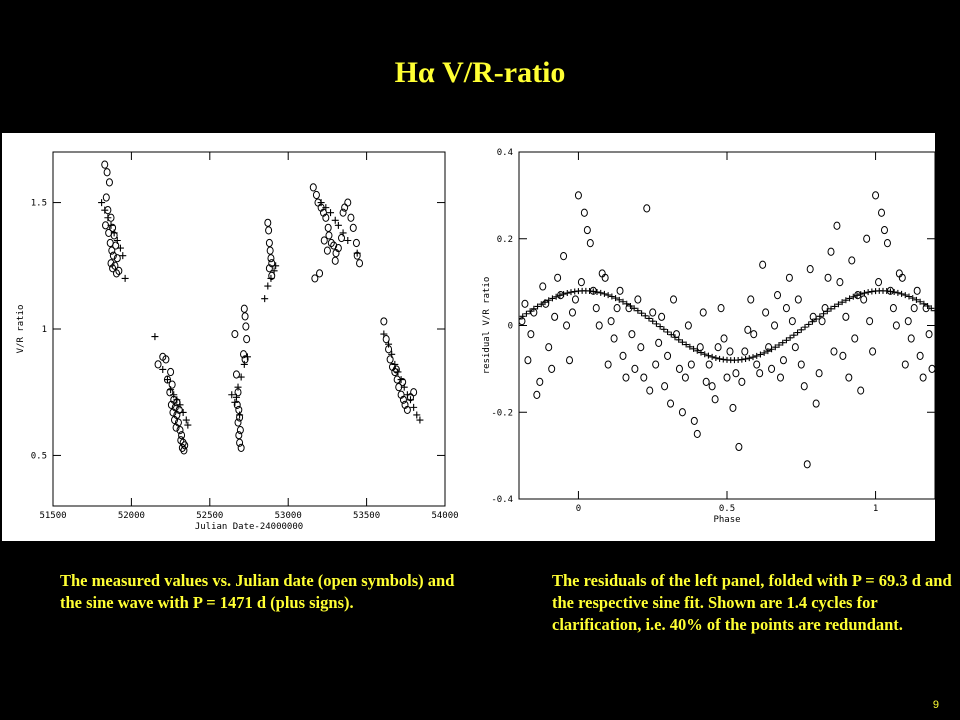 The image size is (960, 720). Describe the element at coordinates (366, 516) in the screenshot. I see `x-tick-label: 53500` at that location.